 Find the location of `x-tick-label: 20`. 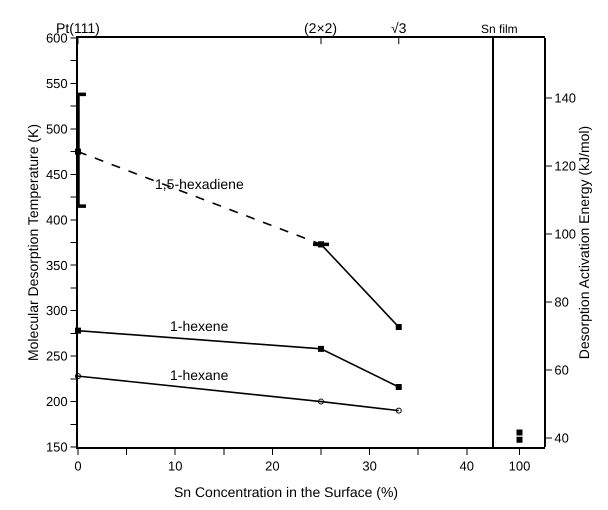

x-tick-label: 20 is located at coordinates (272, 466).